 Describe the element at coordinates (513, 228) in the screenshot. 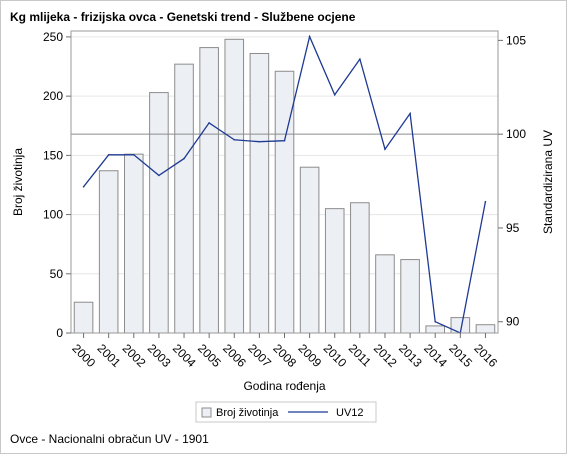

I see `y2-tick-label: 95` at that location.